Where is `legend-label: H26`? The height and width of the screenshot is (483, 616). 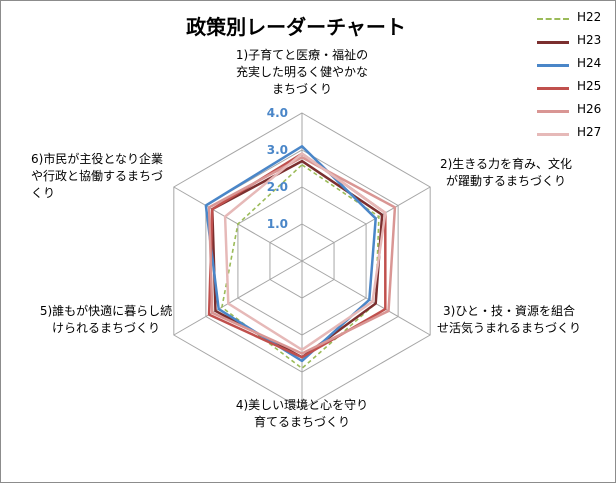 legend-label: H26 is located at coordinates (589, 109).